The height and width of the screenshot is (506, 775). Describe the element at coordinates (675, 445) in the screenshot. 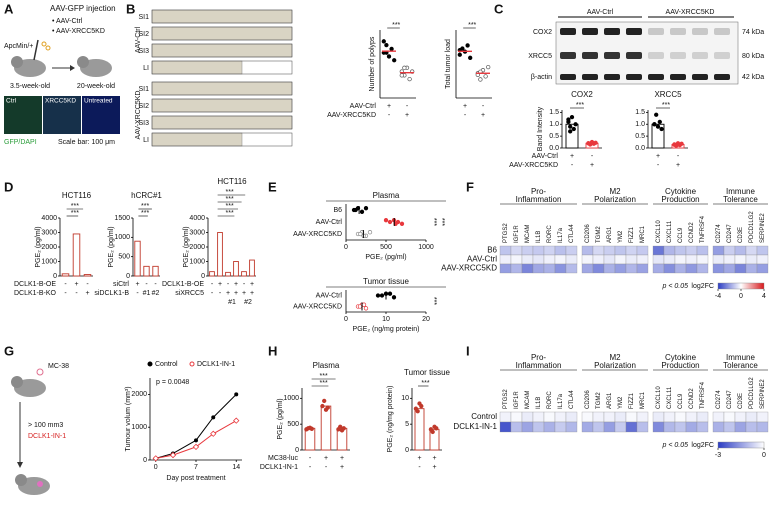

I see `significance-note: p < 0.05` at that location.